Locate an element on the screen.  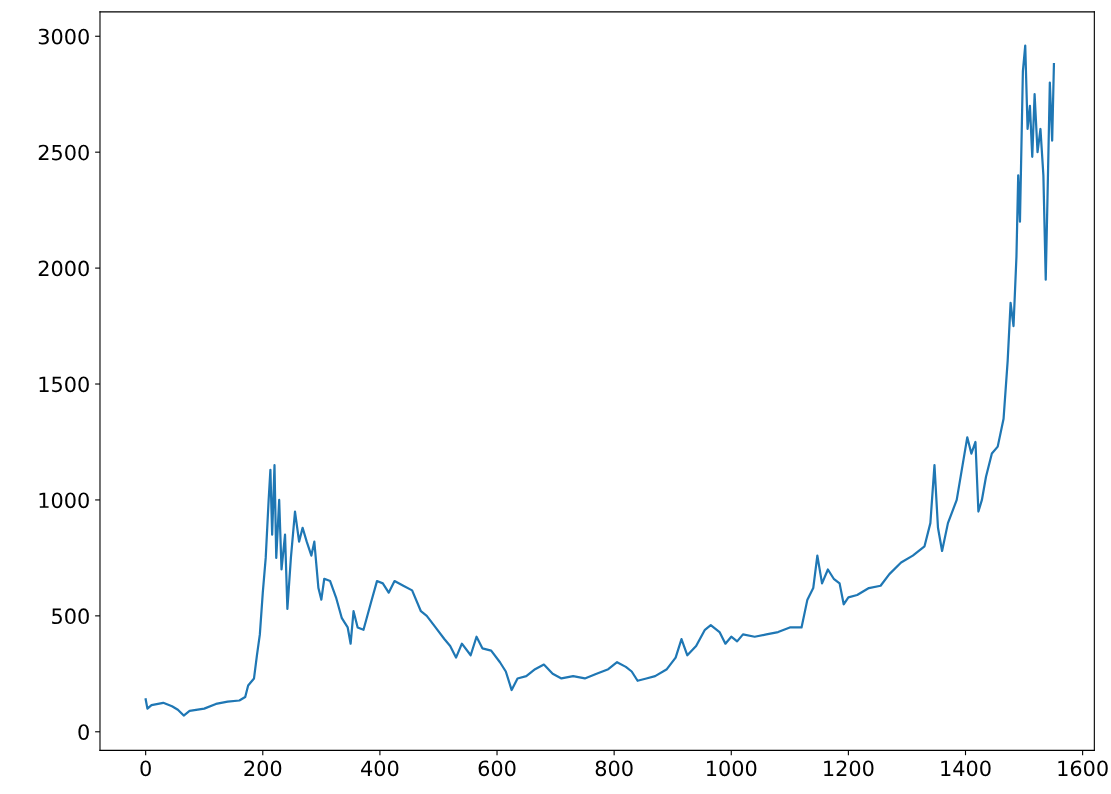
x-tick-label: 1200 is located at coordinates (849, 768).